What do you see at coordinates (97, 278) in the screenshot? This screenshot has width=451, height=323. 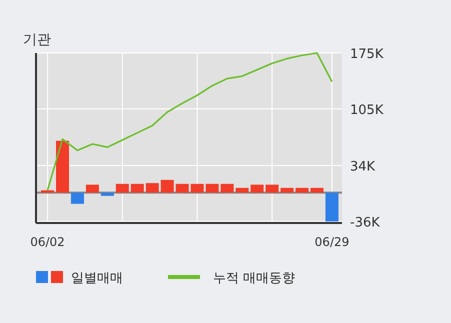 I see `legend-label: 일별매매` at bounding box center [97, 278].